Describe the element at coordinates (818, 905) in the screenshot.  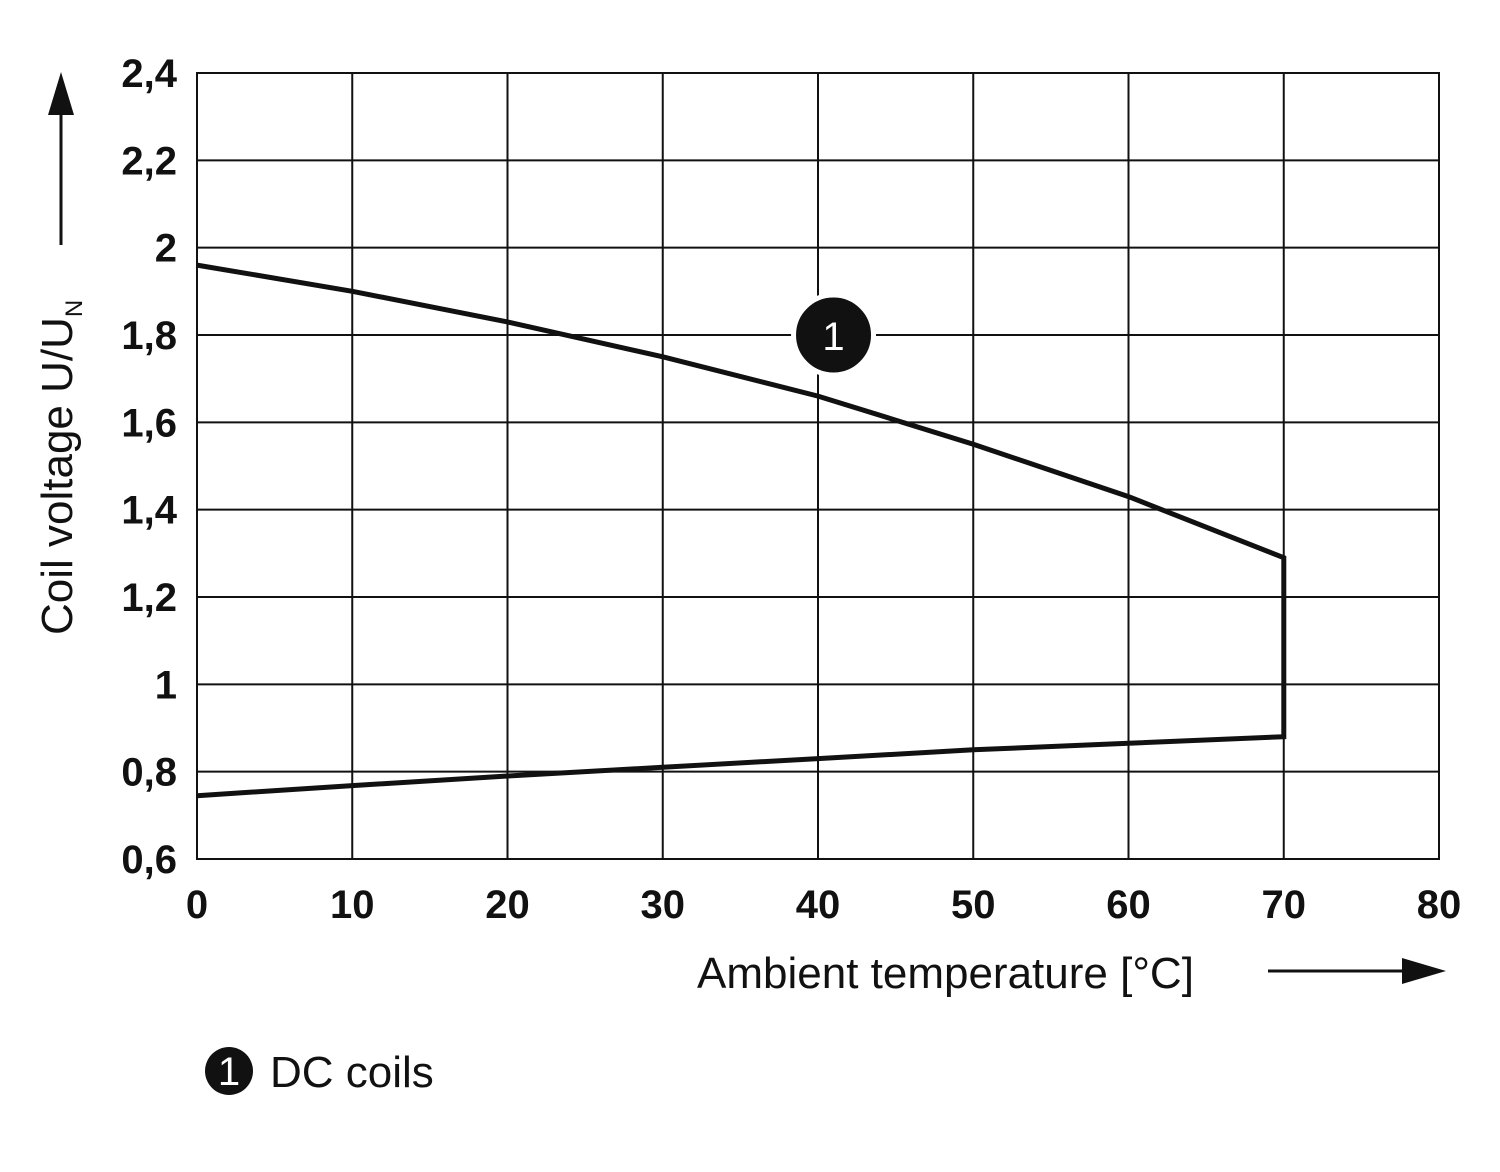
I see `x-tick-label: 40` at that location.